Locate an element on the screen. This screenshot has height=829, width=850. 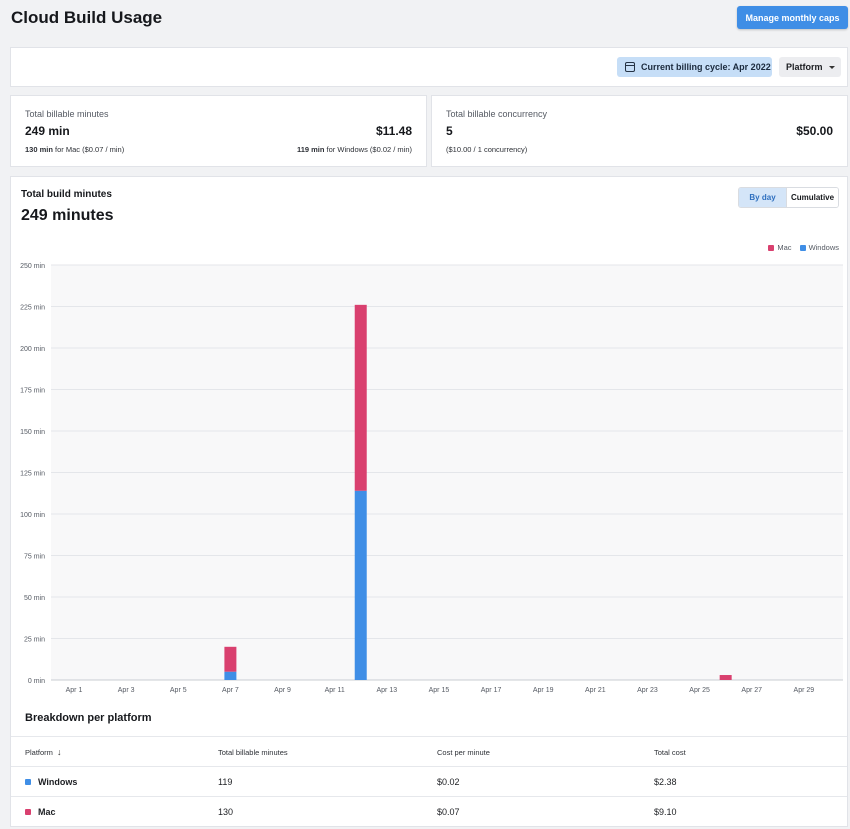
breakdown-title: Breakdown per platform is located at coordinates (88, 718).